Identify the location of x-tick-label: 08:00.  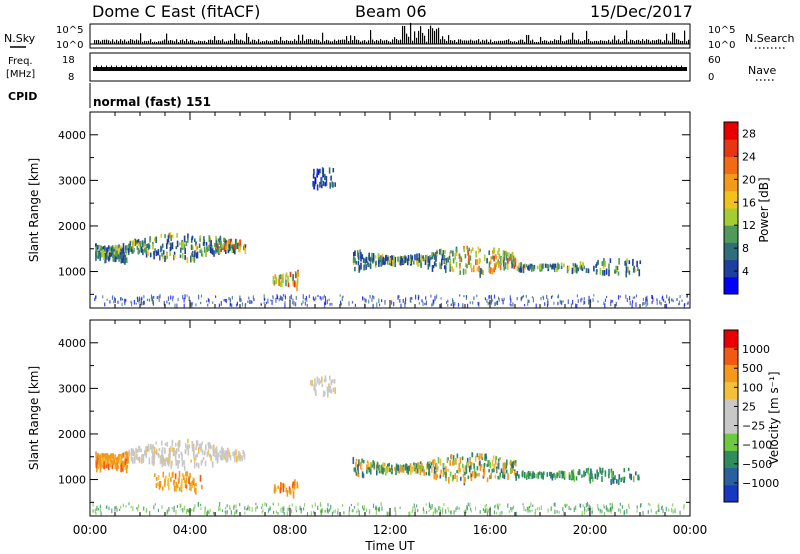
(290, 530).